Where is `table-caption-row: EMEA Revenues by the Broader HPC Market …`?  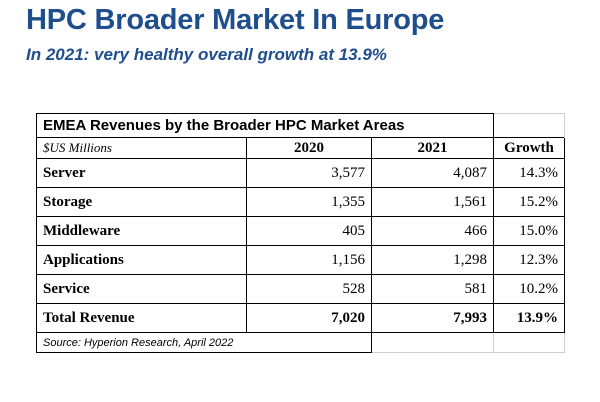
table-caption-row: EMEA Revenues by the Broader HPC Market … is located at coordinates (300, 125).